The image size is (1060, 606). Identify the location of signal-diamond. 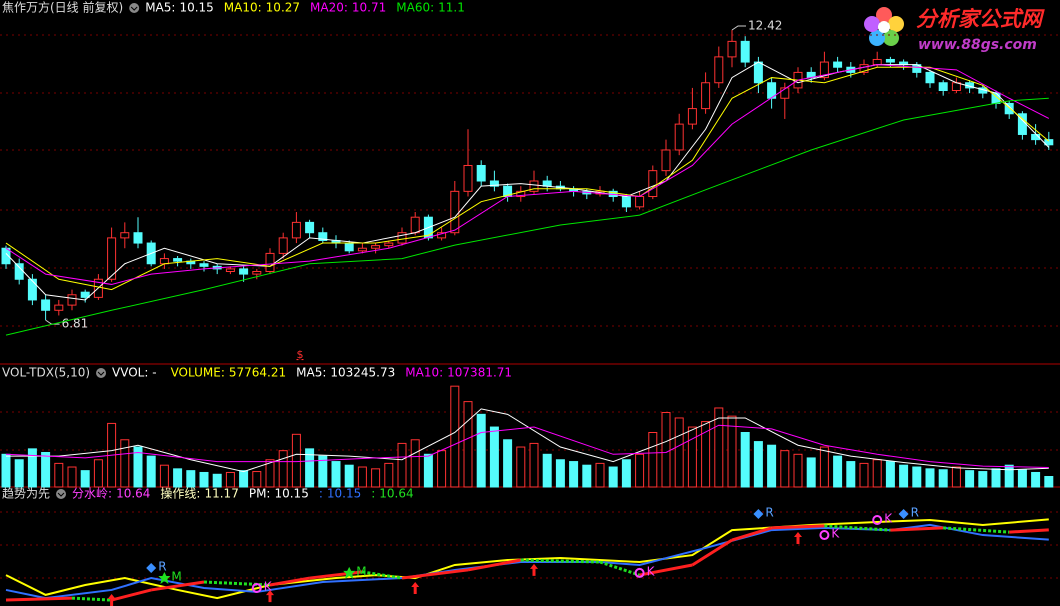
(903, 514).